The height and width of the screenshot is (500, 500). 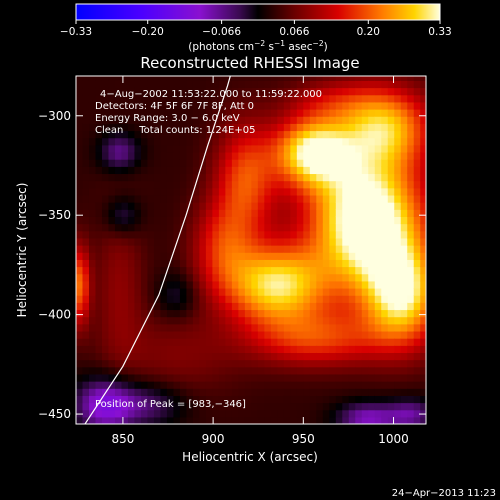 What do you see at coordinates (368, 32) in the screenshot?
I see `colorbar-tick-label: 0.20` at bounding box center [368, 32].